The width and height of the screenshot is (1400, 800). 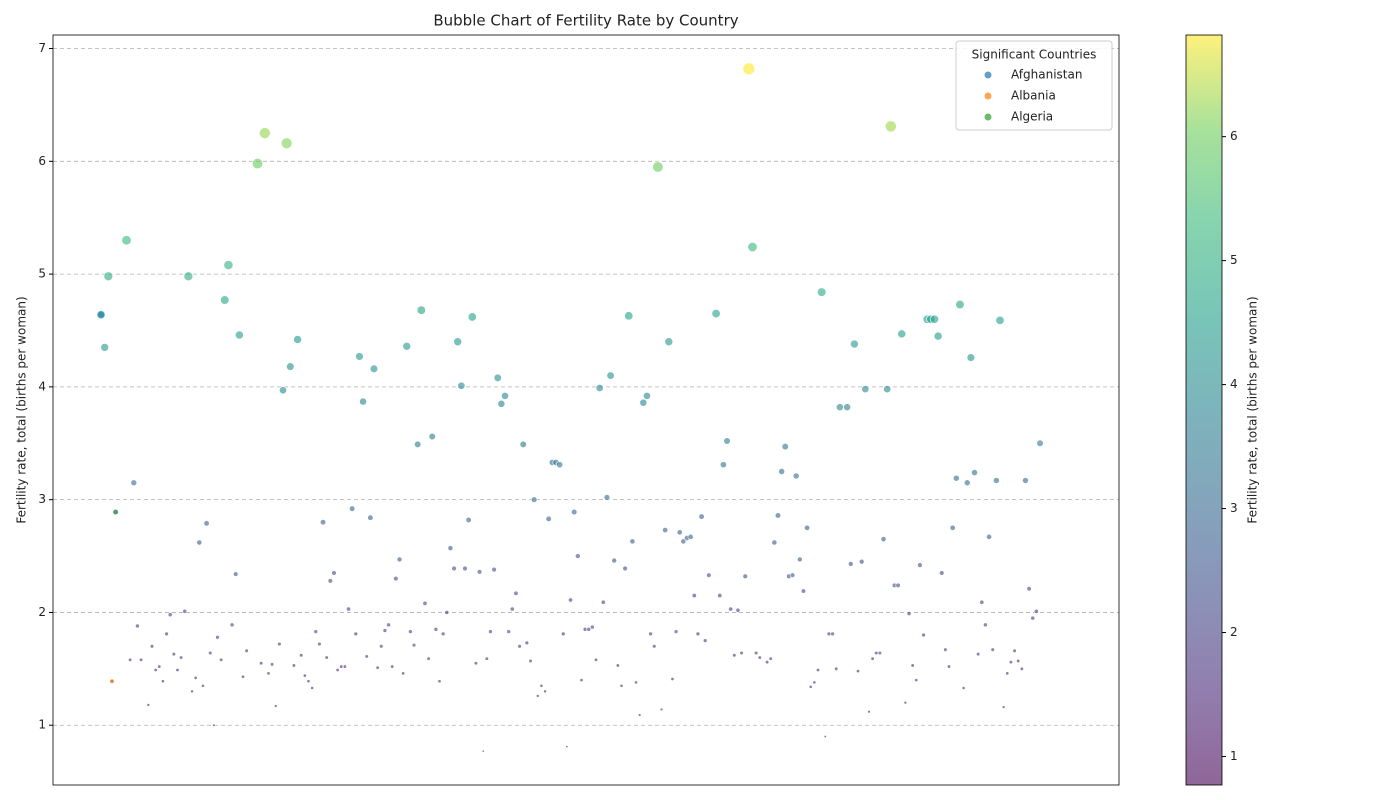 What do you see at coordinates (1034, 85) in the screenshot?
I see `legend-box` at bounding box center [1034, 85].